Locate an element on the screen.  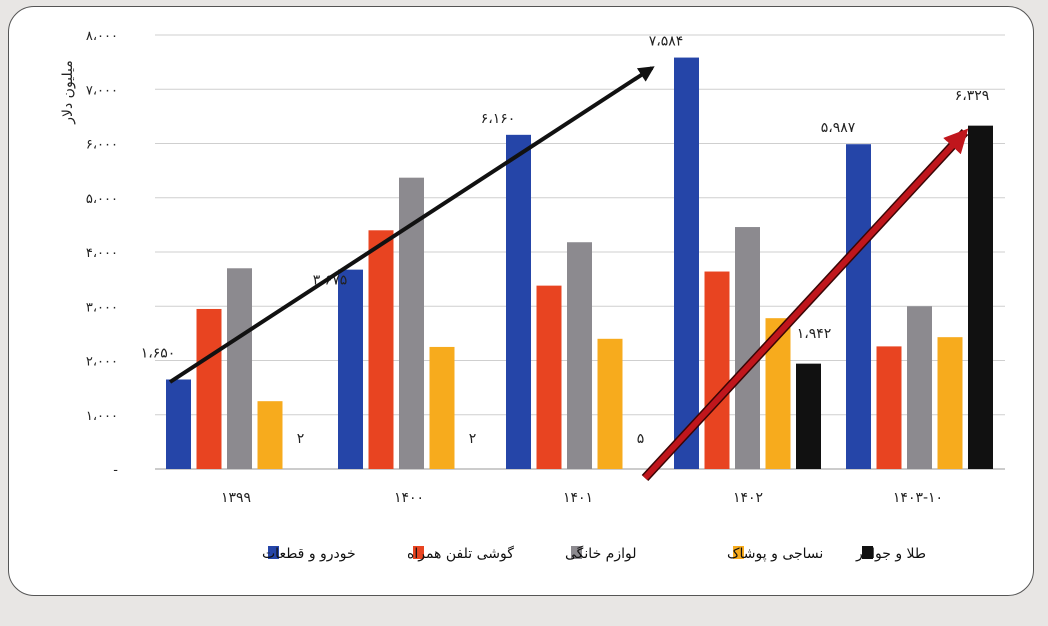
y-tick-label: ۵،۰۰۰ is located at coordinates (102, 199).